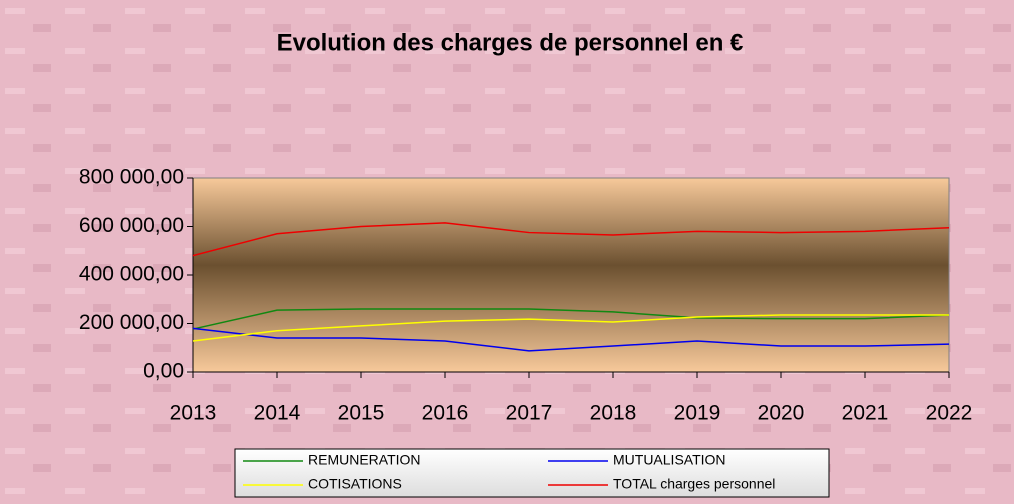 The width and height of the screenshot is (1014, 504). I want to click on legend-label: REMUNERATION, so click(364, 460).